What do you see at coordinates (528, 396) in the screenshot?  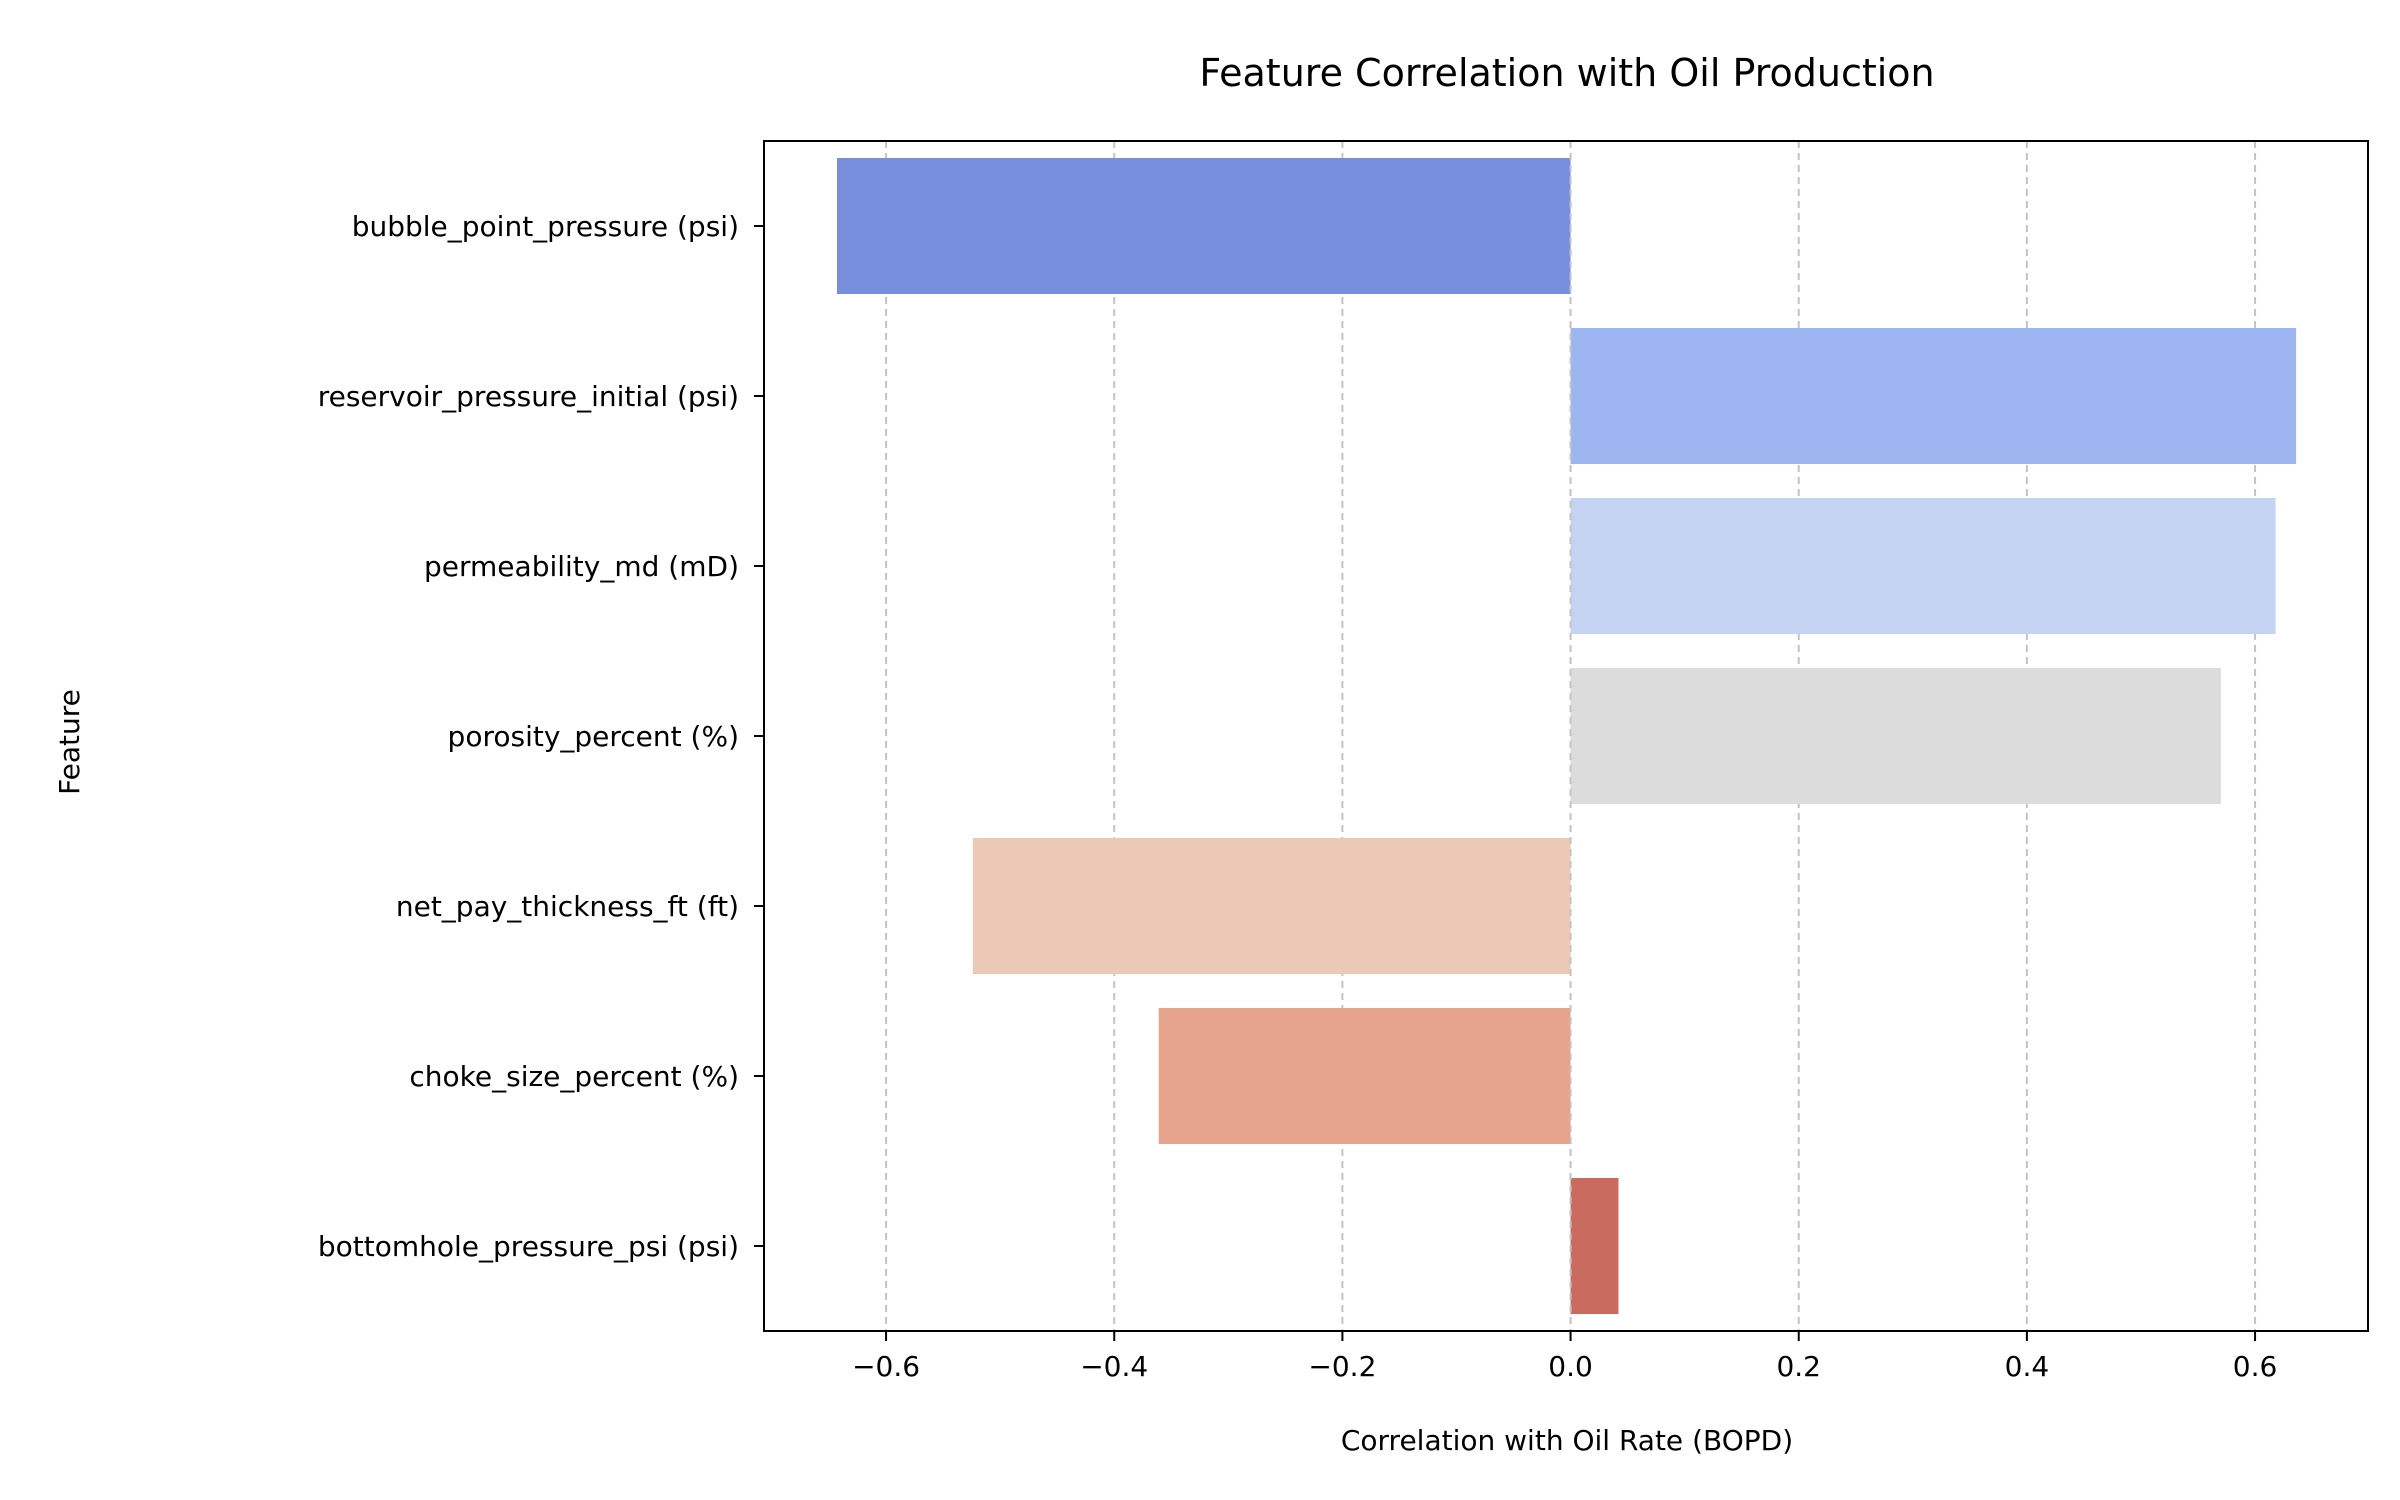 I see `y-tick-label: reservoir_pressure_initial (psi)` at bounding box center [528, 396].